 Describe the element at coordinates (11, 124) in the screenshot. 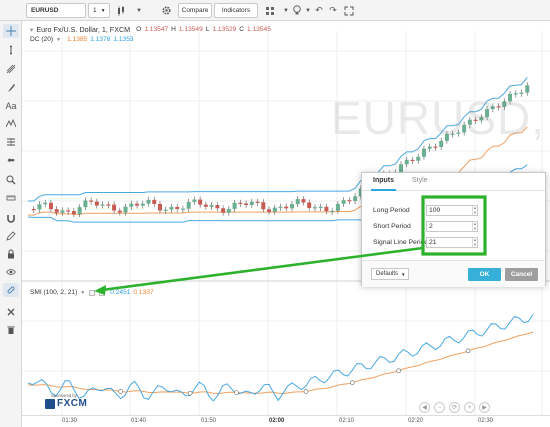

I see `pattern-tool` at that location.